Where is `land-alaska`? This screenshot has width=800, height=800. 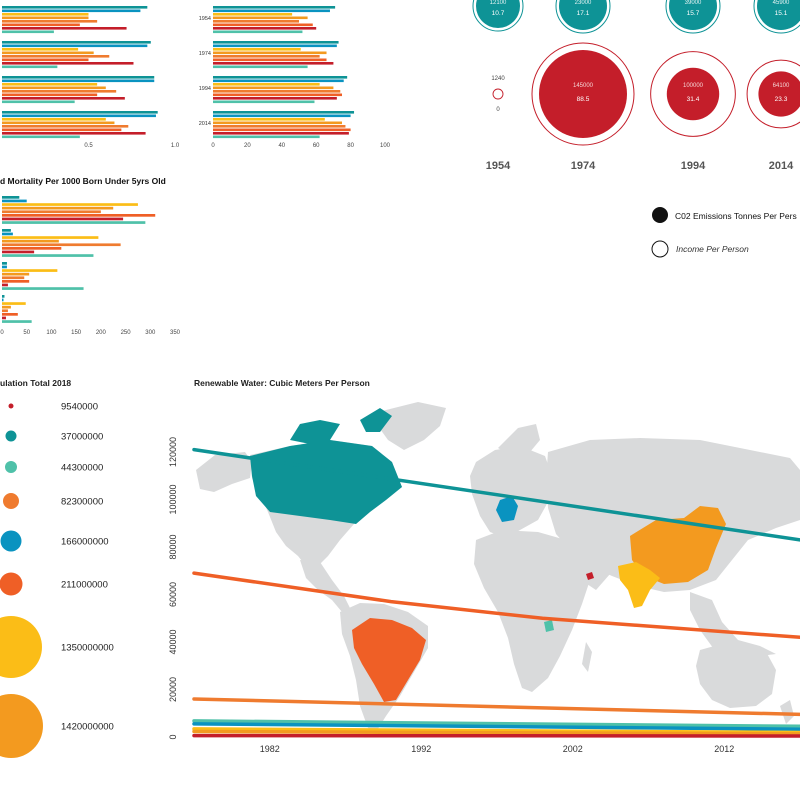 land-alaska is located at coordinates (224, 472).